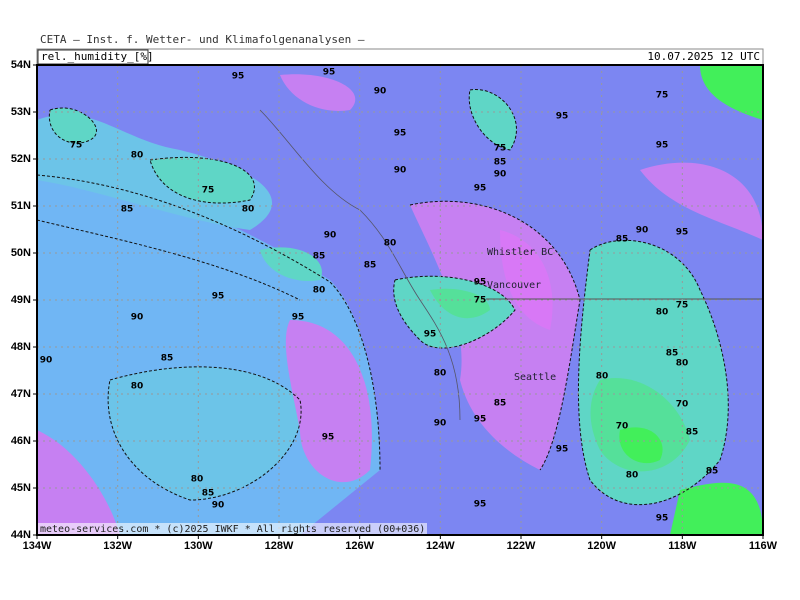  What do you see at coordinates (117, 546) in the screenshot?
I see `lon-label: 132W` at bounding box center [117, 546].